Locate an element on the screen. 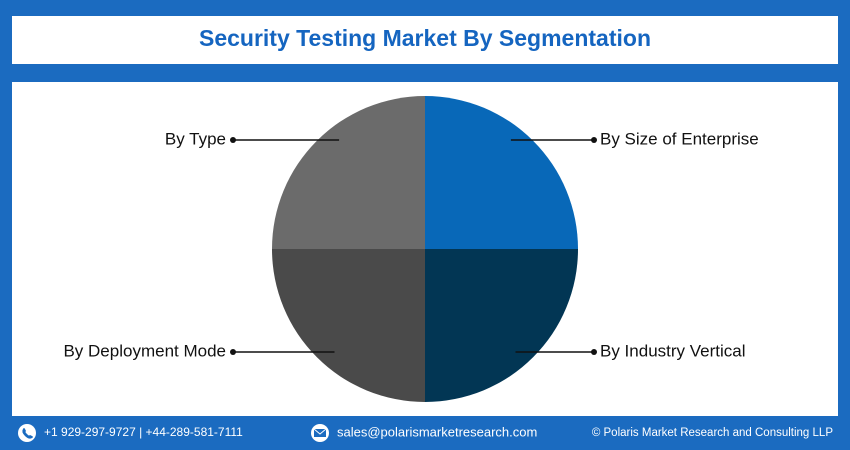  slice-label: By Type is located at coordinates (195, 138).